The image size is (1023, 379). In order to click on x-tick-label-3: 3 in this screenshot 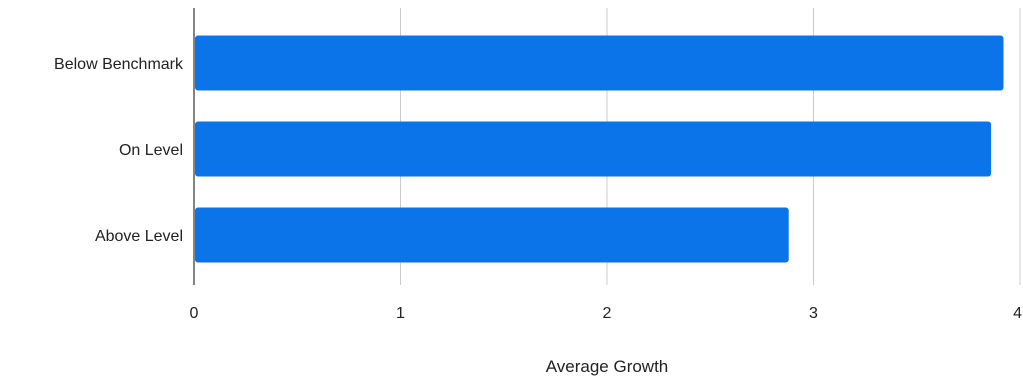, I will do `click(813, 313)`.